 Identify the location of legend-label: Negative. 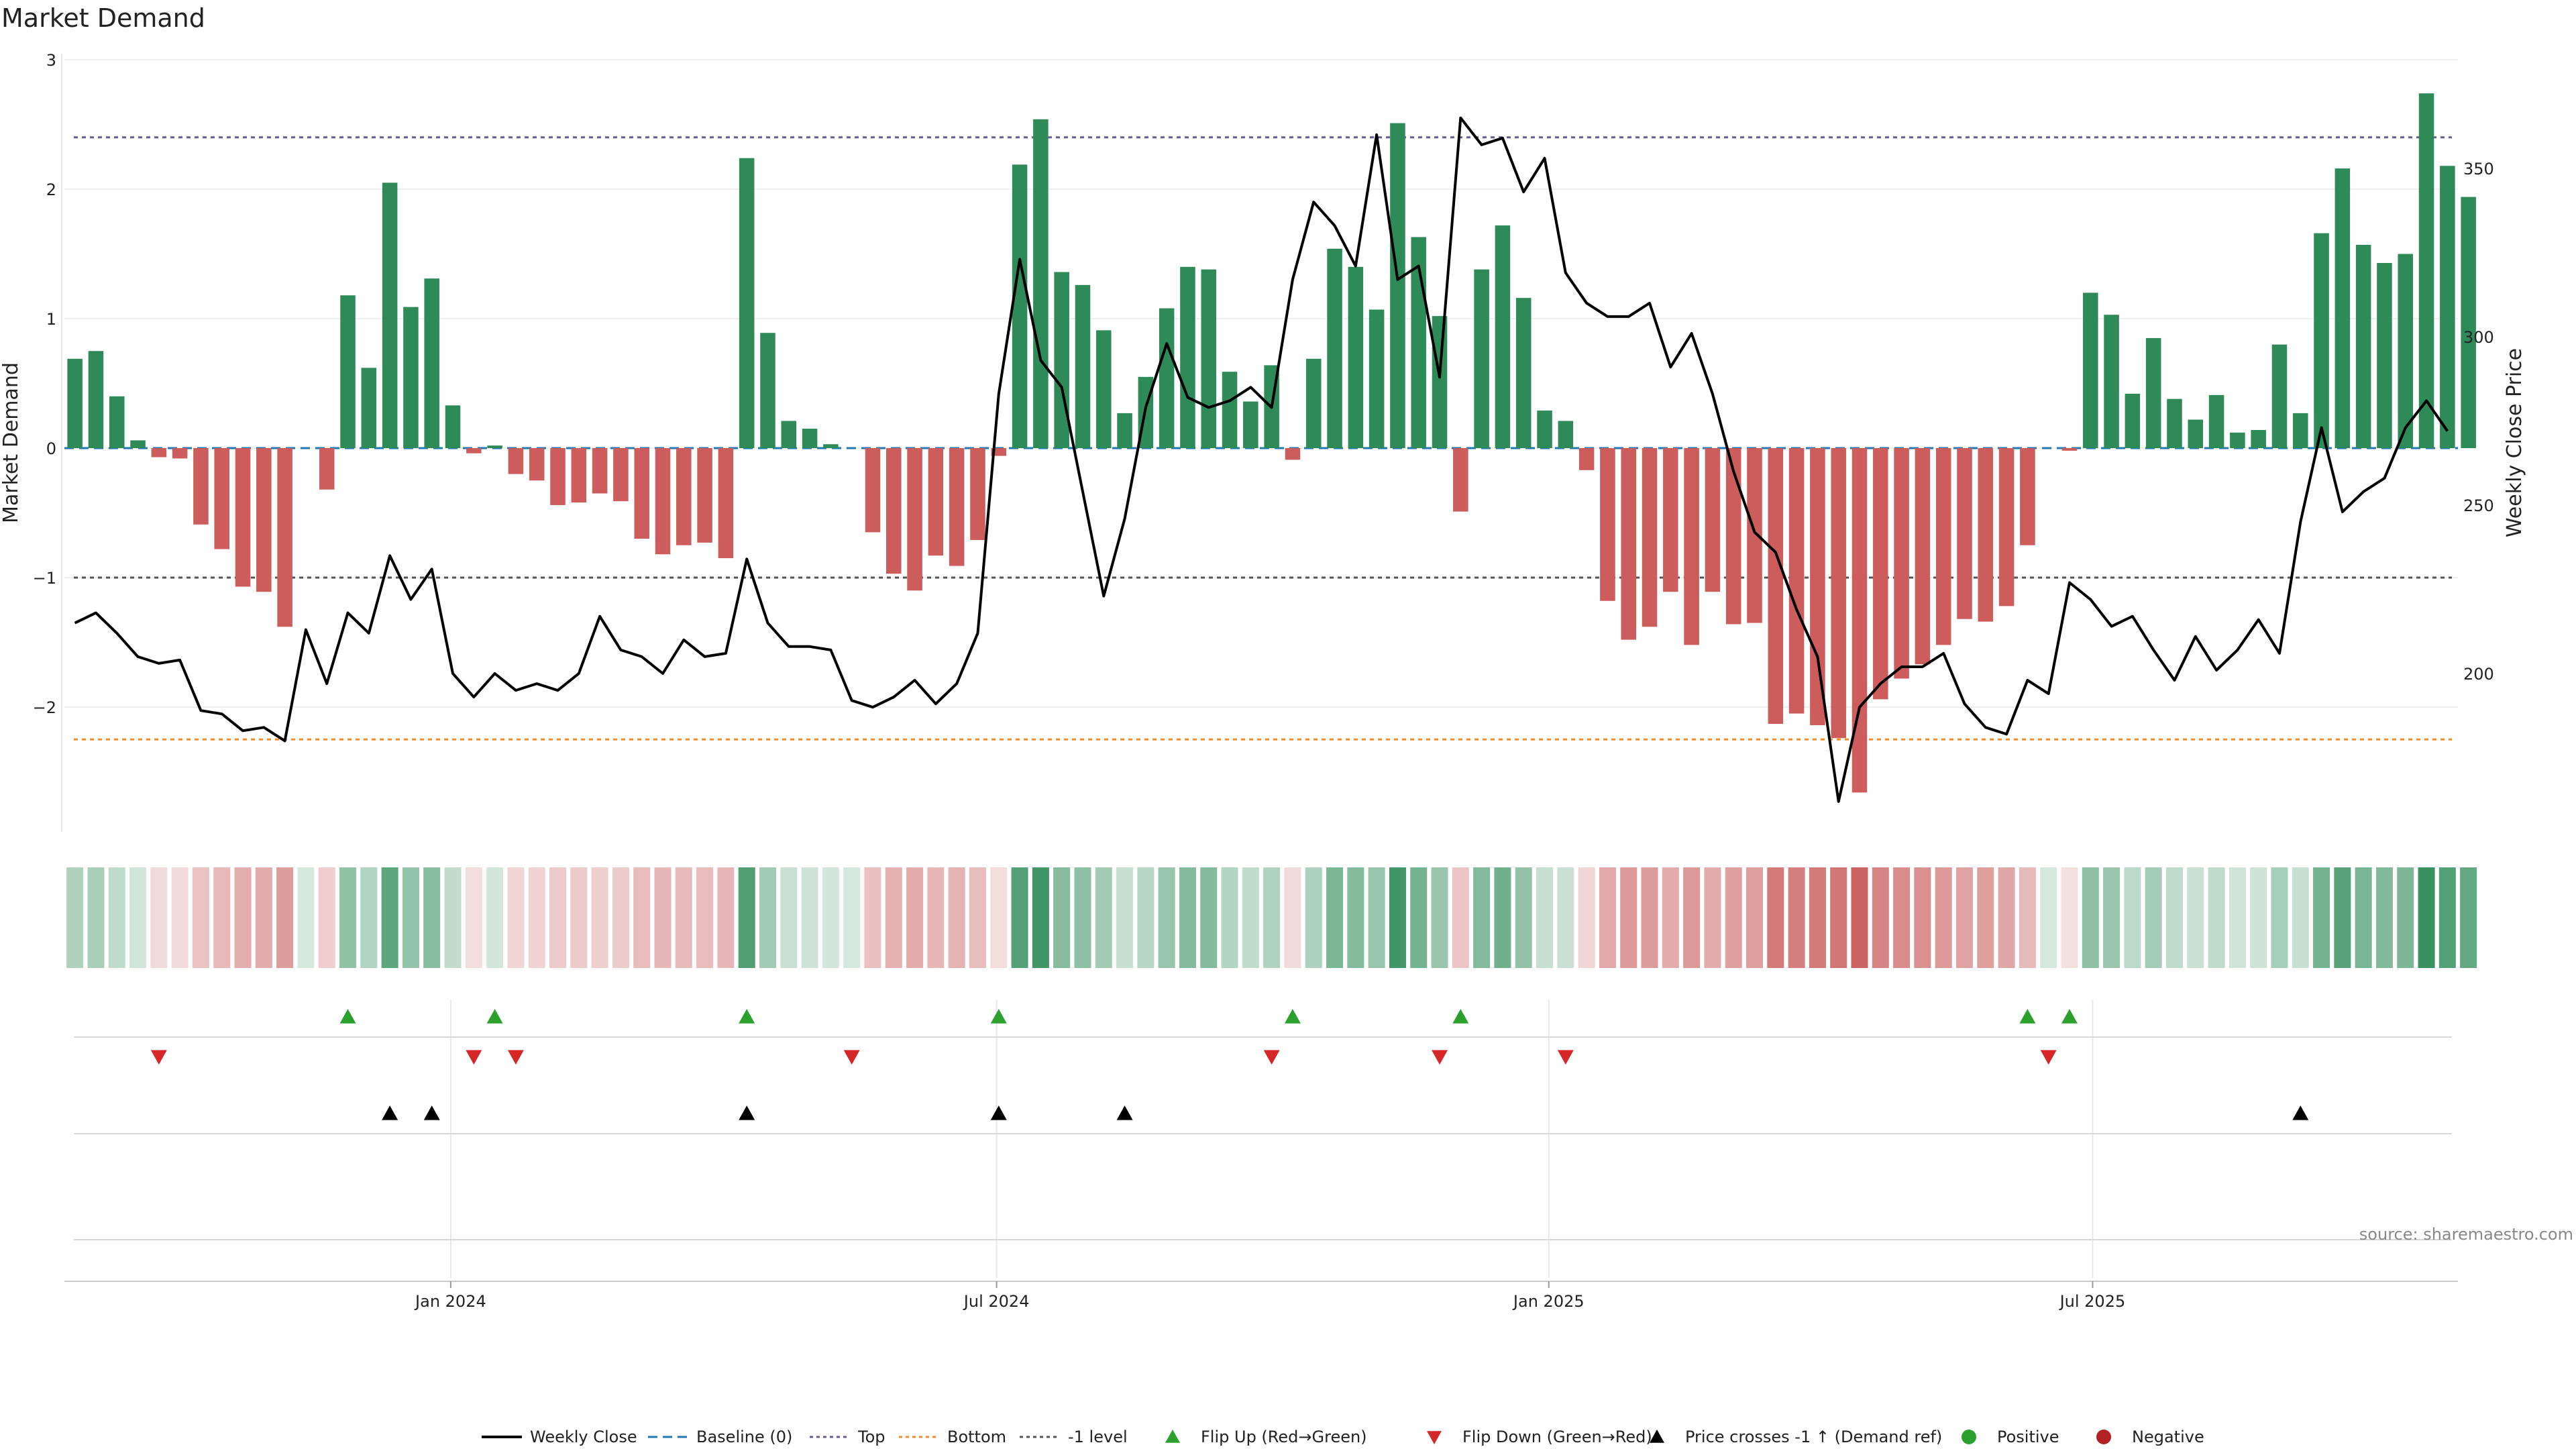
(2168, 1437).